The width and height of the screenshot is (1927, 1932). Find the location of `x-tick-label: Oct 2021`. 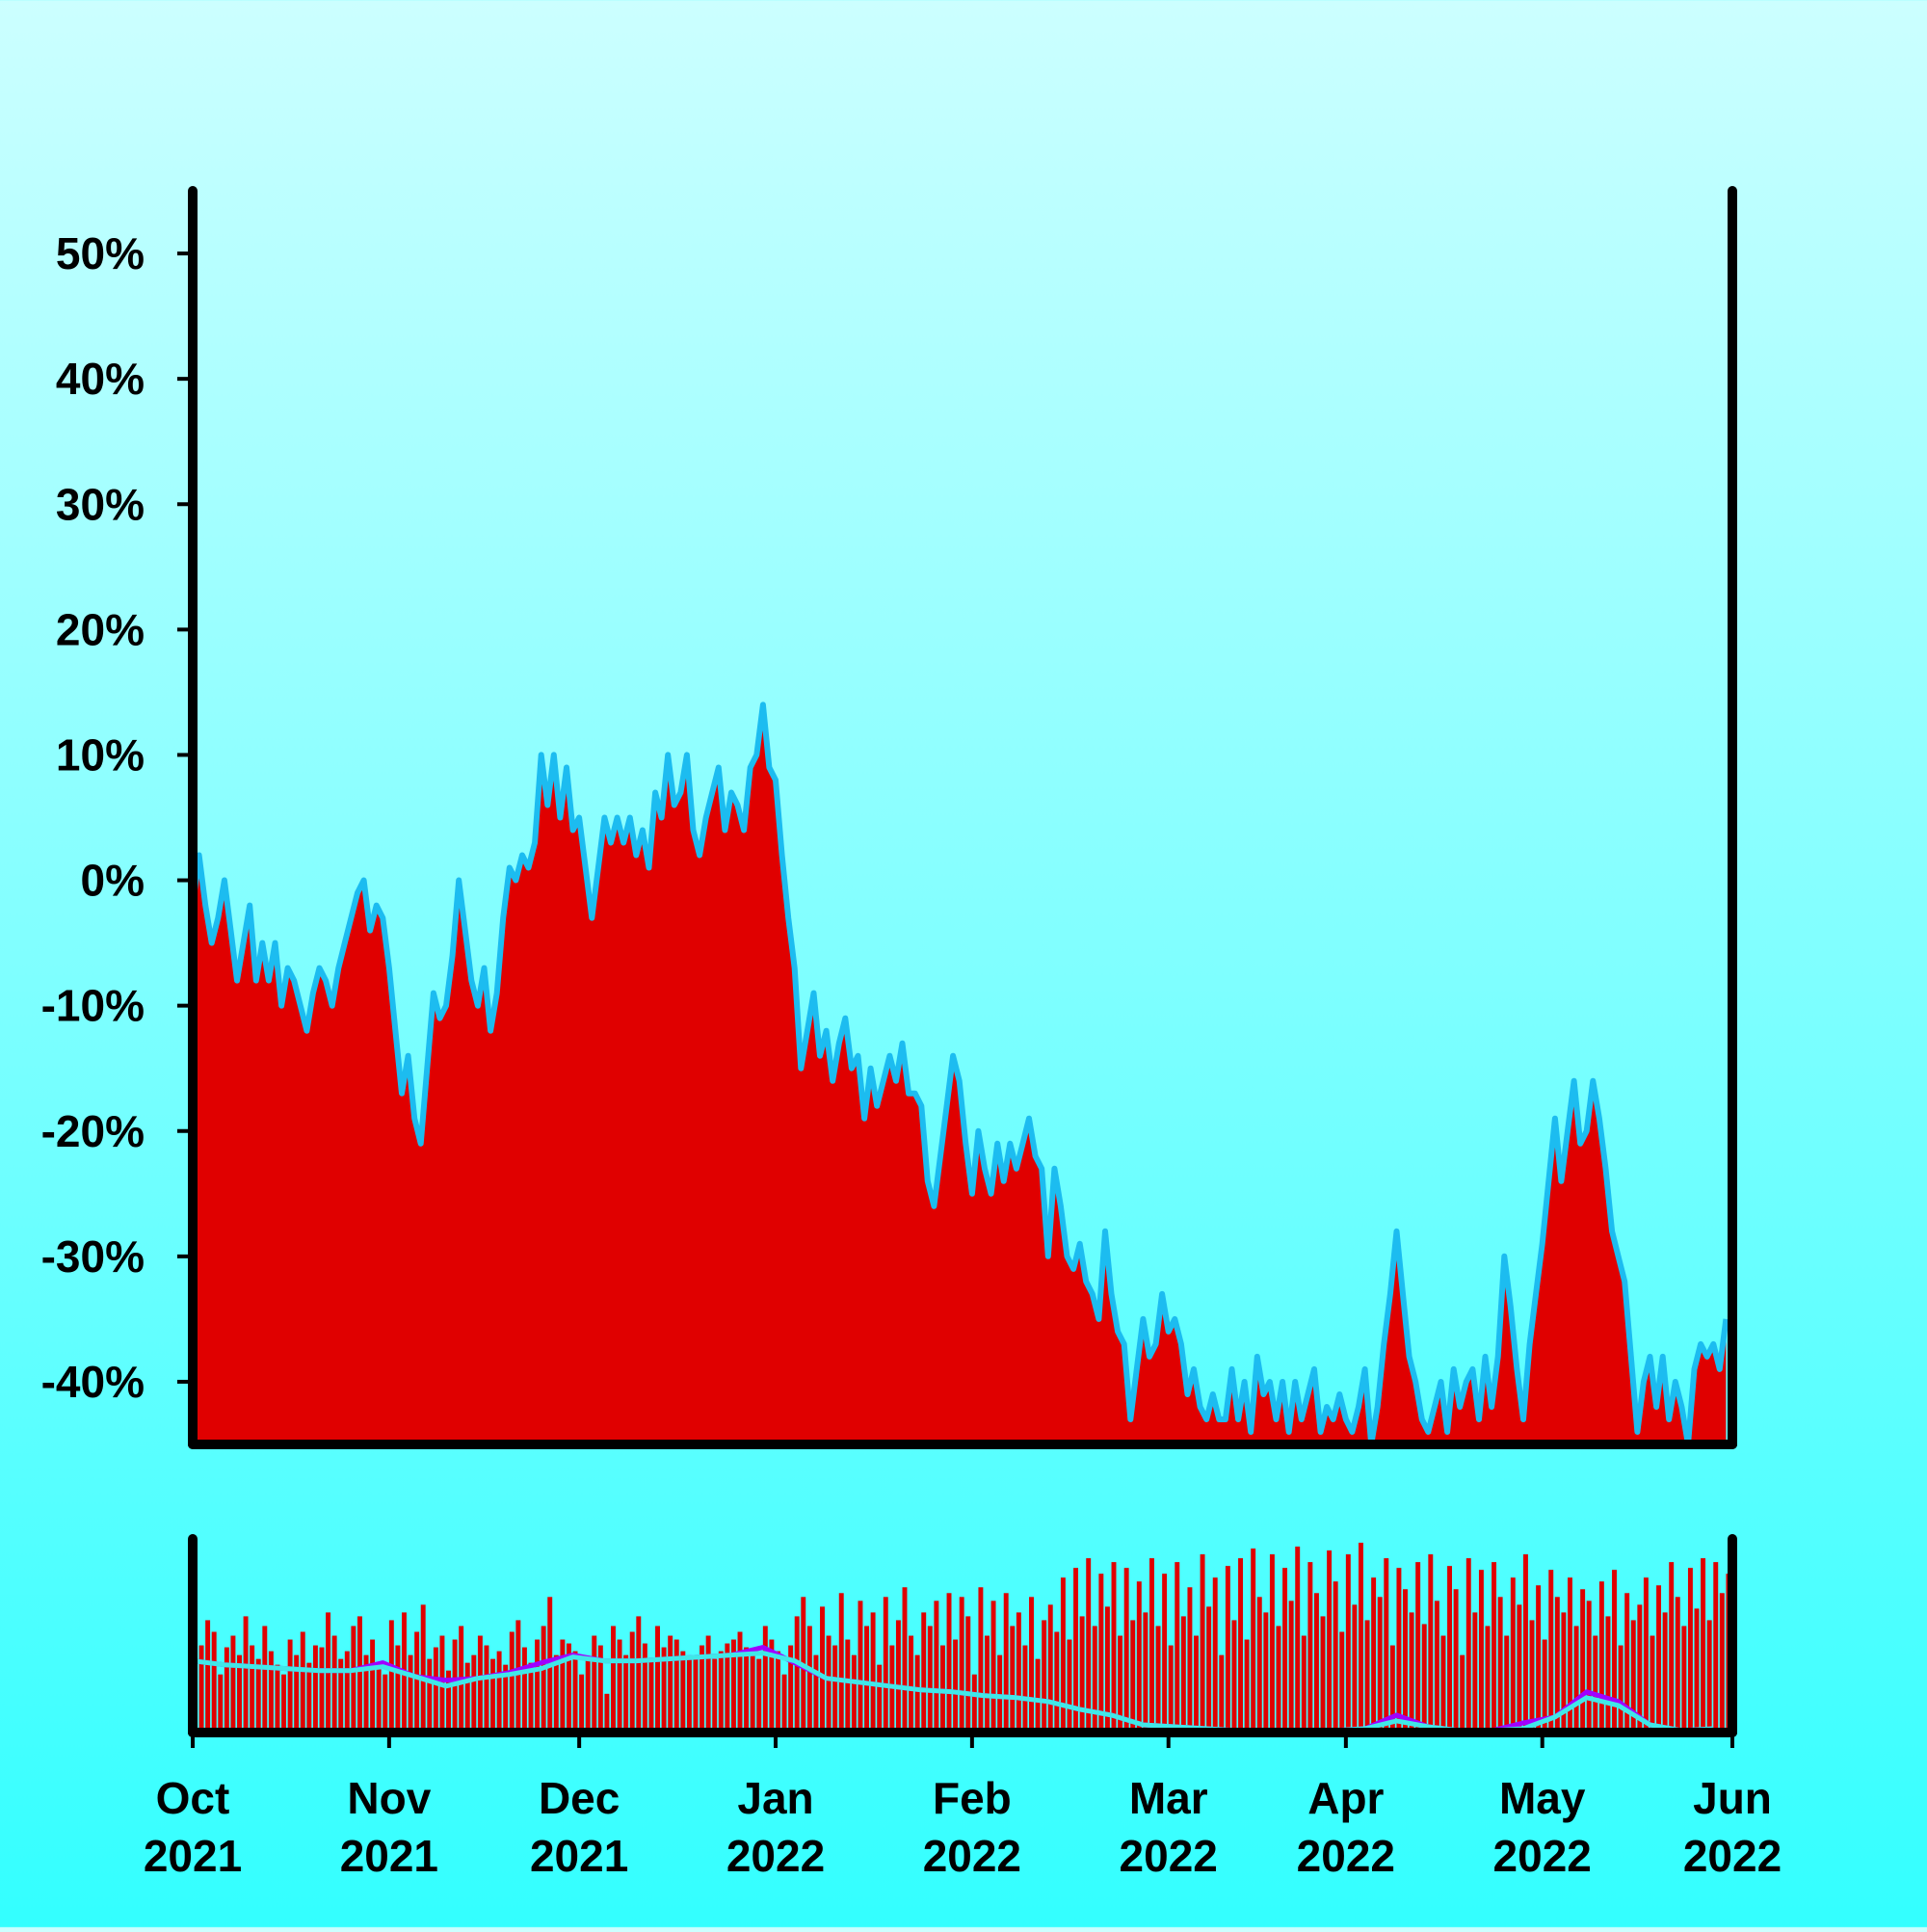

x-tick-label: Oct 2021 is located at coordinates (193, 1827).